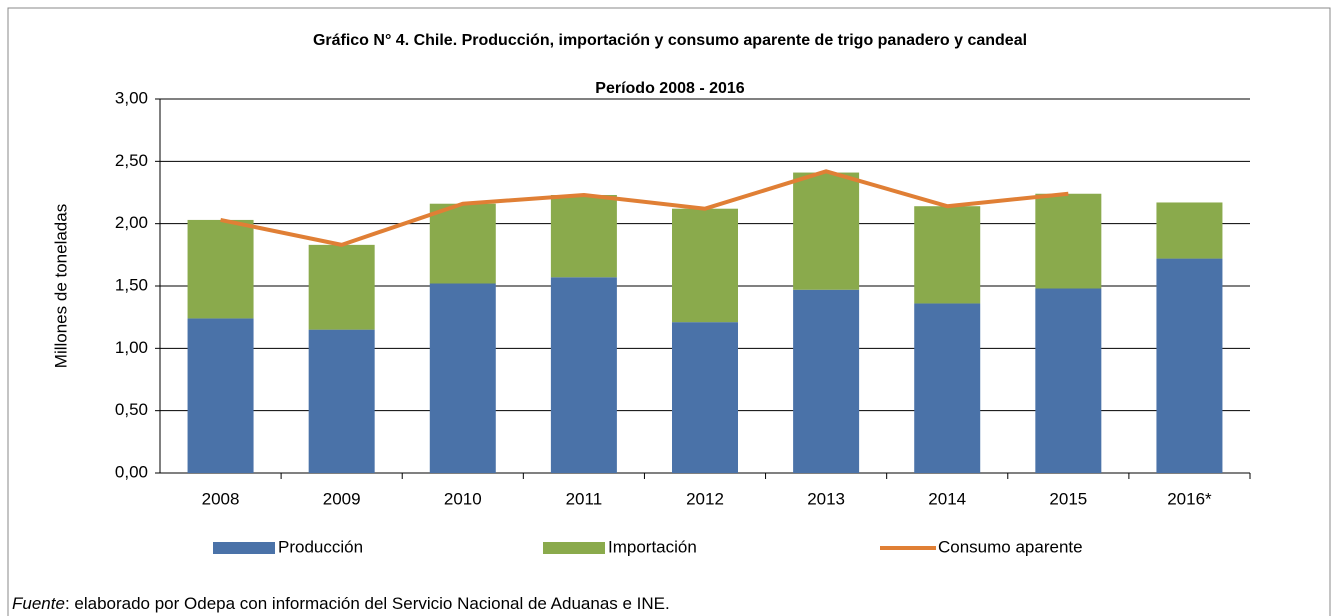  What do you see at coordinates (1068, 498) in the screenshot?
I see `x-tick-label: 2015` at bounding box center [1068, 498].